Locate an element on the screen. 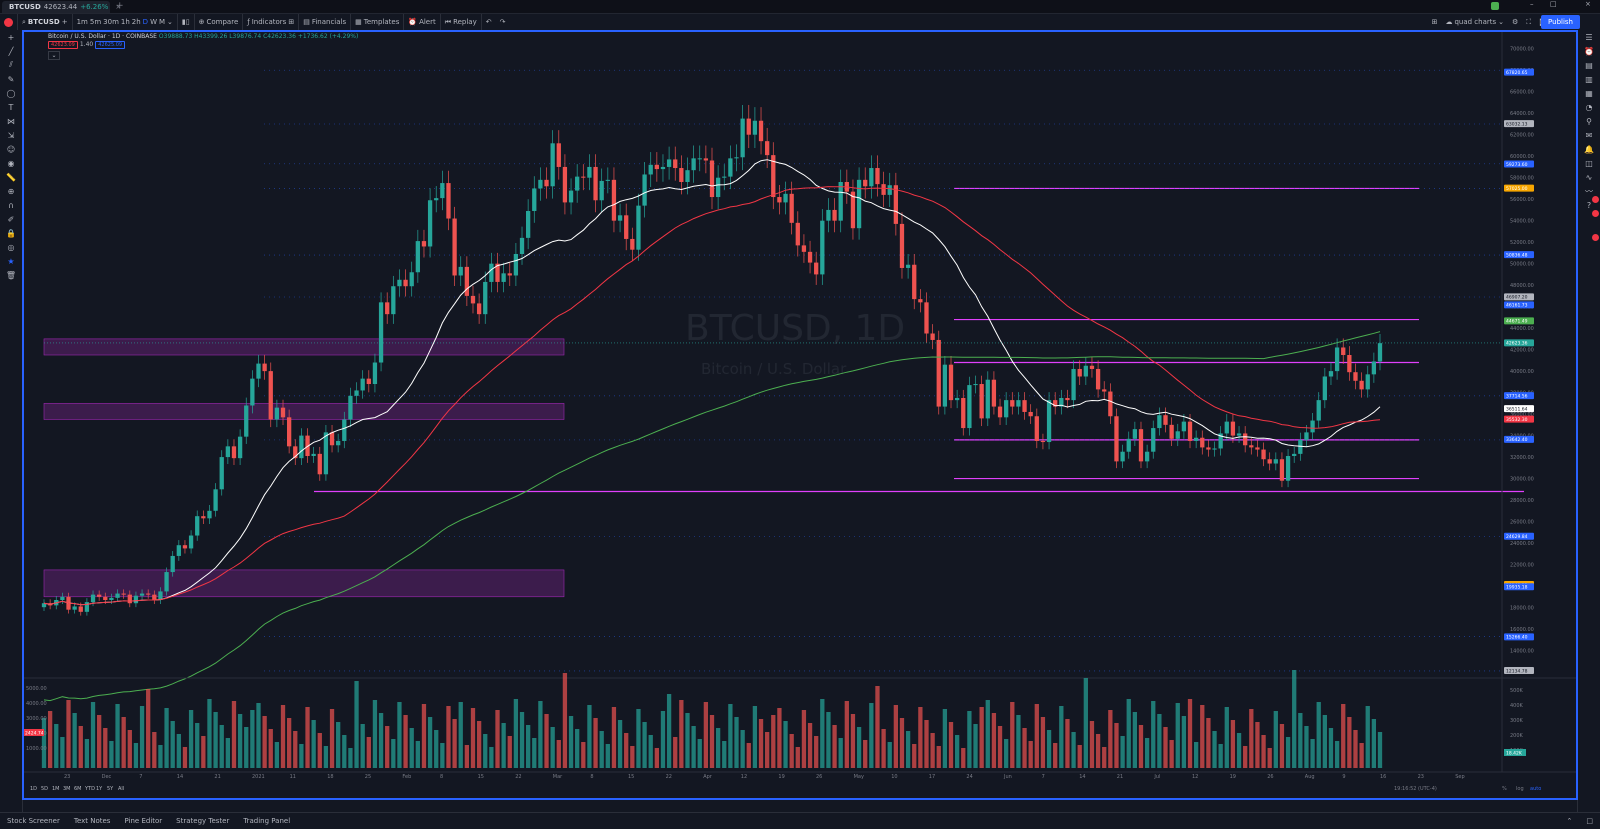 The height and width of the screenshot is (829, 1600). shapes-icon: ◯ is located at coordinates (11, 93).